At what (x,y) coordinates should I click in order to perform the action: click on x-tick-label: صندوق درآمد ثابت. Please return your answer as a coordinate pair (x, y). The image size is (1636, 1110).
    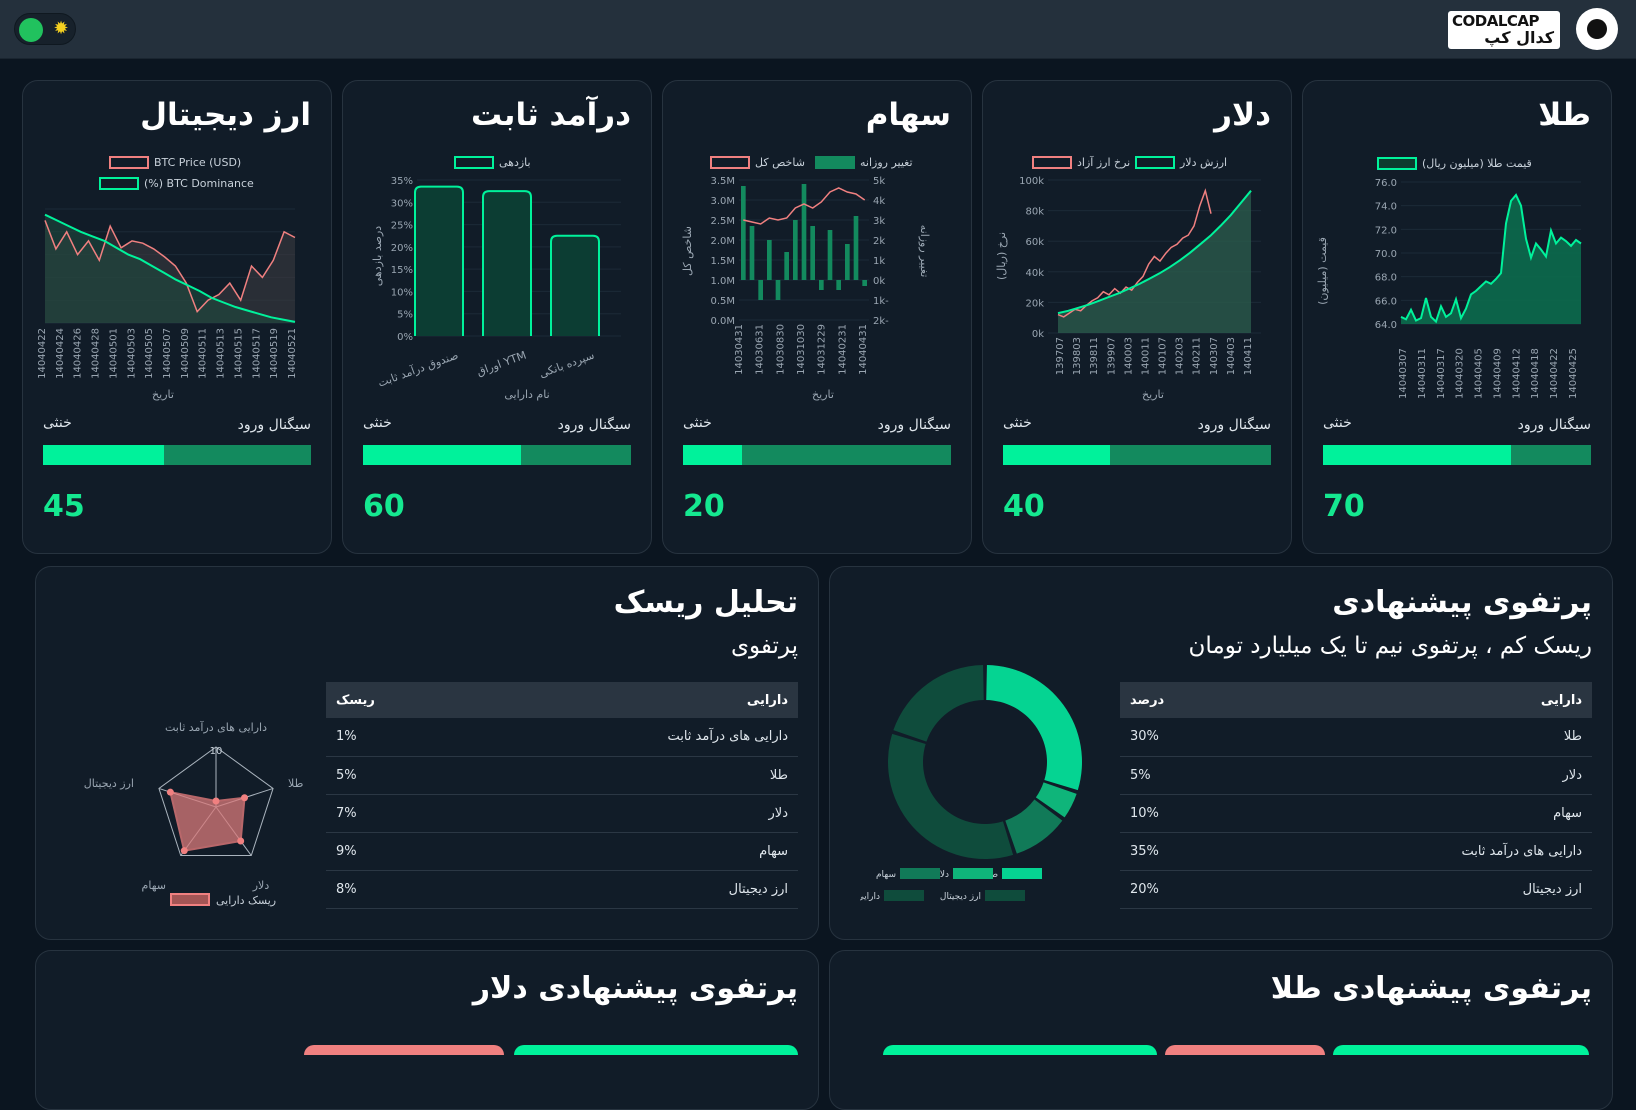
    Looking at the image, I should click on (418, 369).